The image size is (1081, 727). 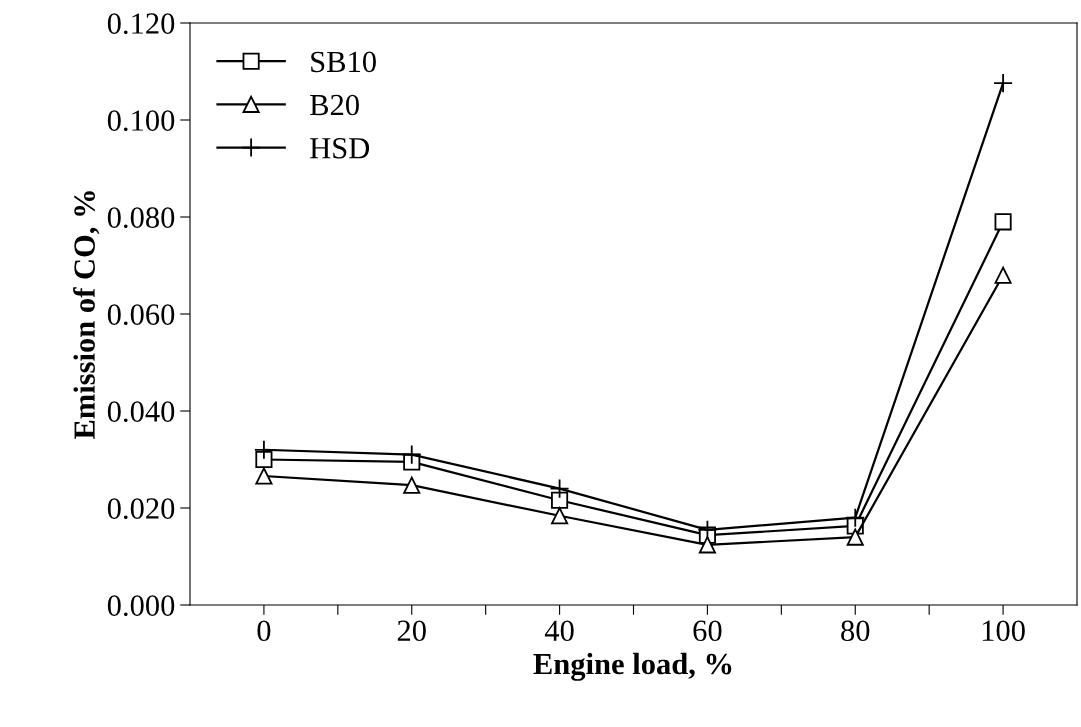 What do you see at coordinates (343, 62) in the screenshot?
I see `legend-label: SB10` at bounding box center [343, 62].